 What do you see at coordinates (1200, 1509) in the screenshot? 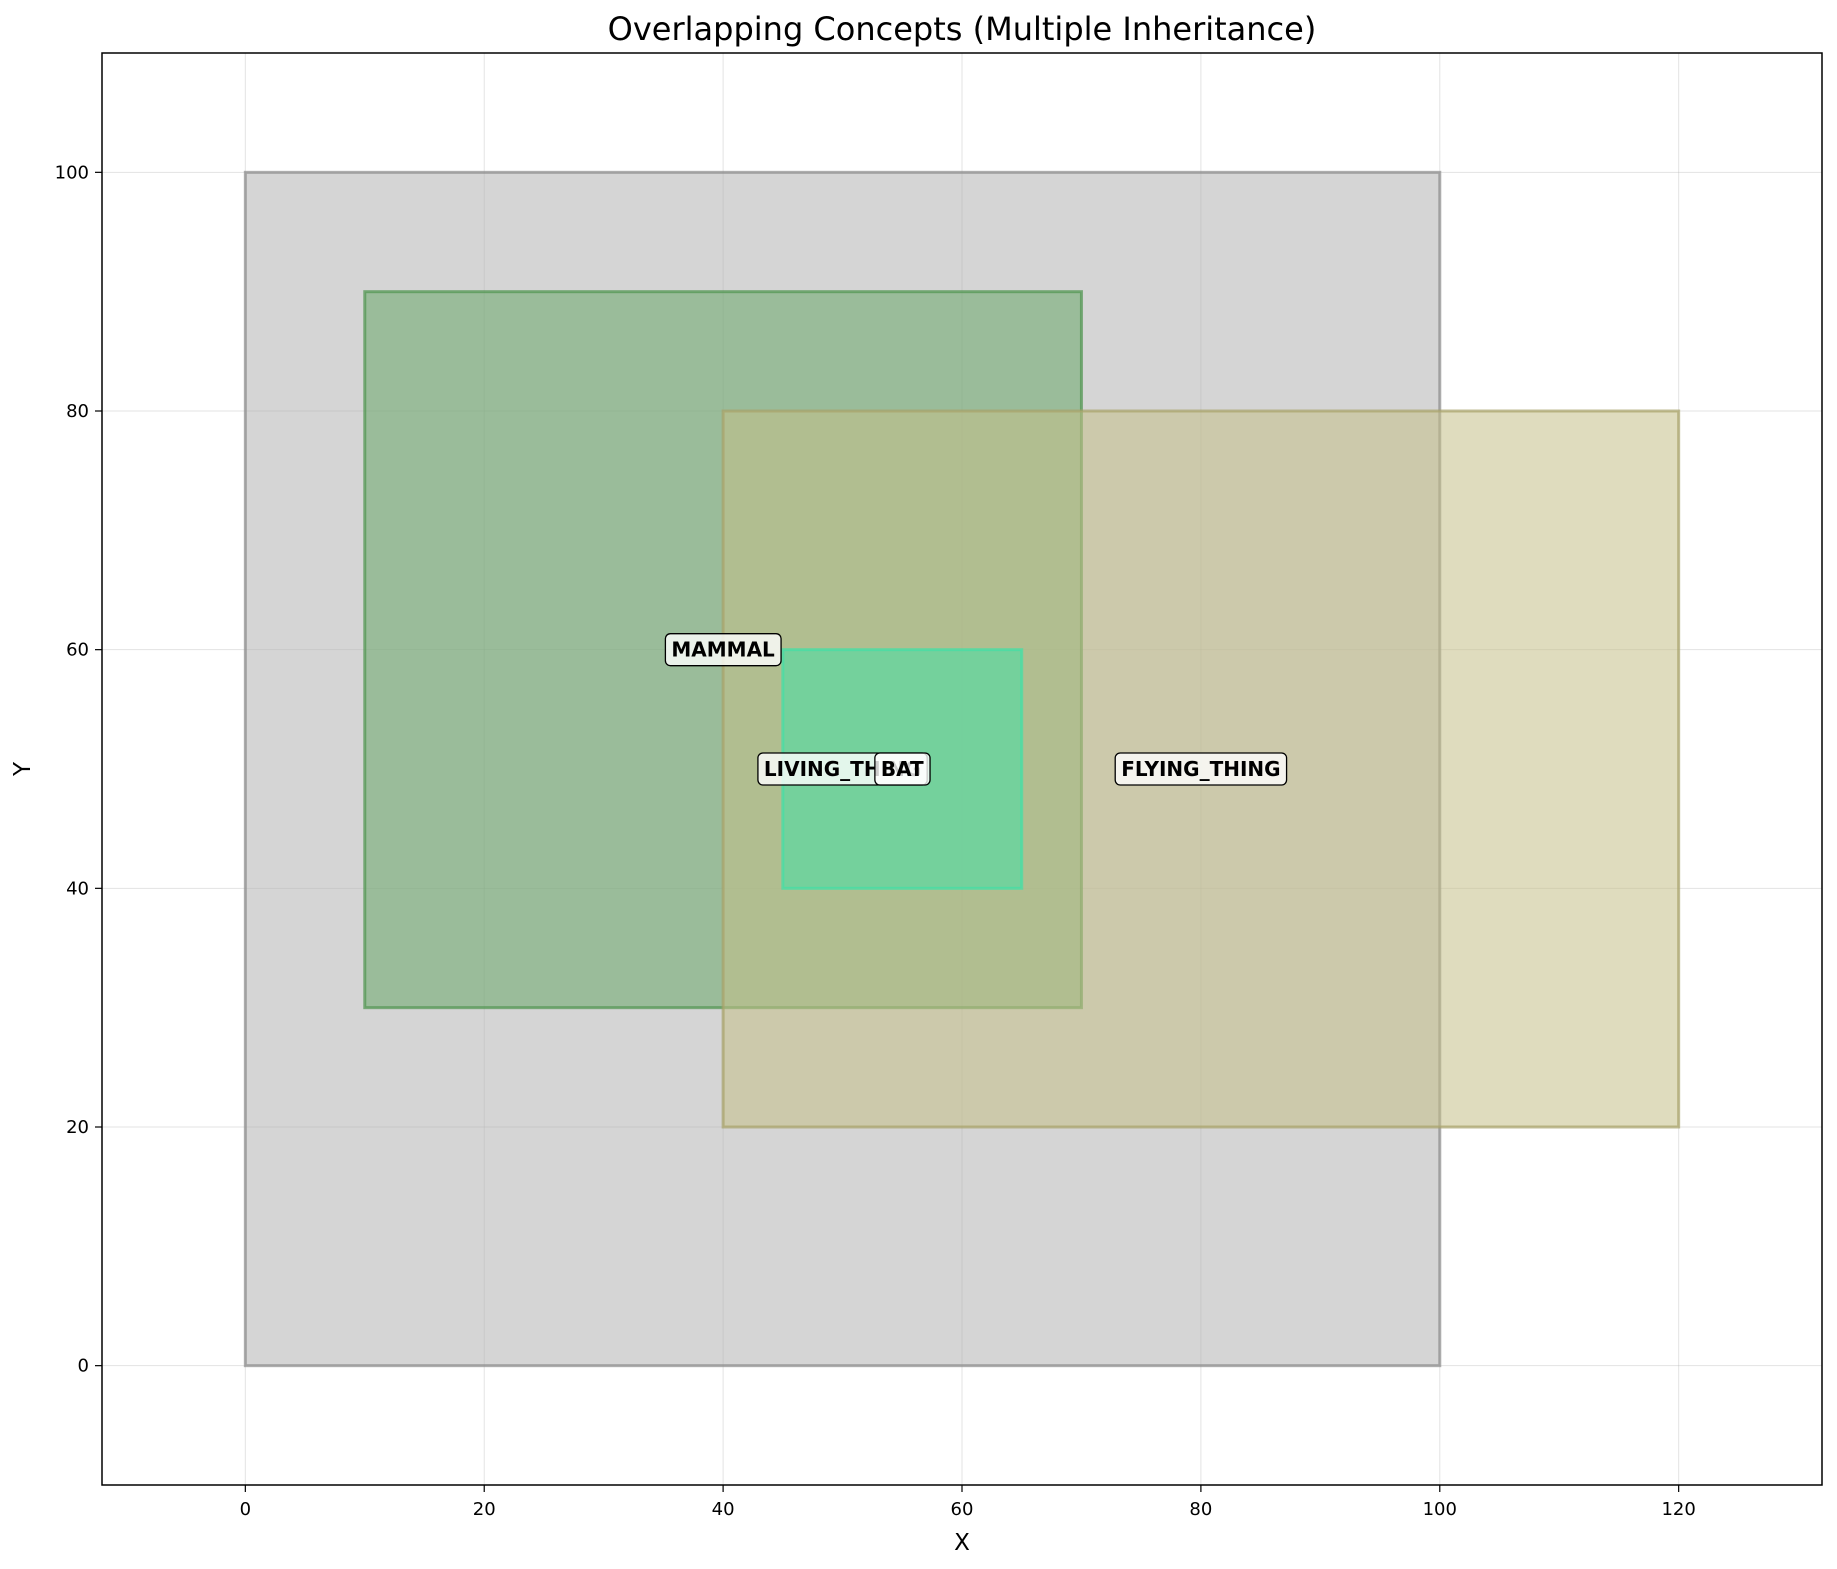
I see `x-tick-label: 80` at bounding box center [1200, 1509].